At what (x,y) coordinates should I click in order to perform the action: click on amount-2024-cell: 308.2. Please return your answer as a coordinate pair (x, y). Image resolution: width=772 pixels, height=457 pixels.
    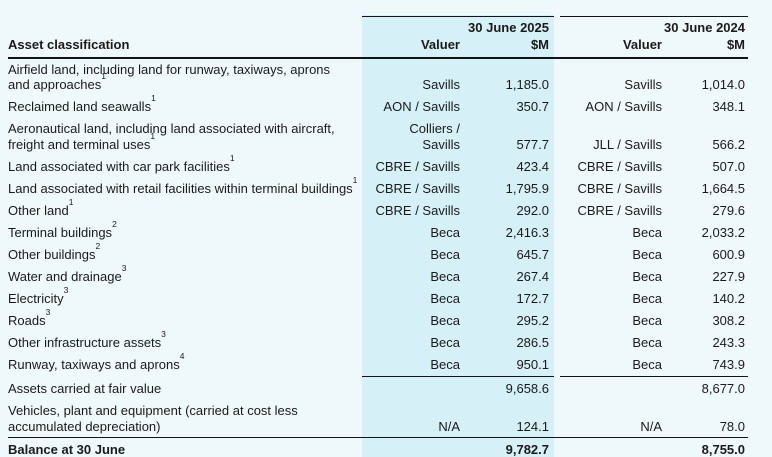
    Looking at the image, I should click on (728, 320).